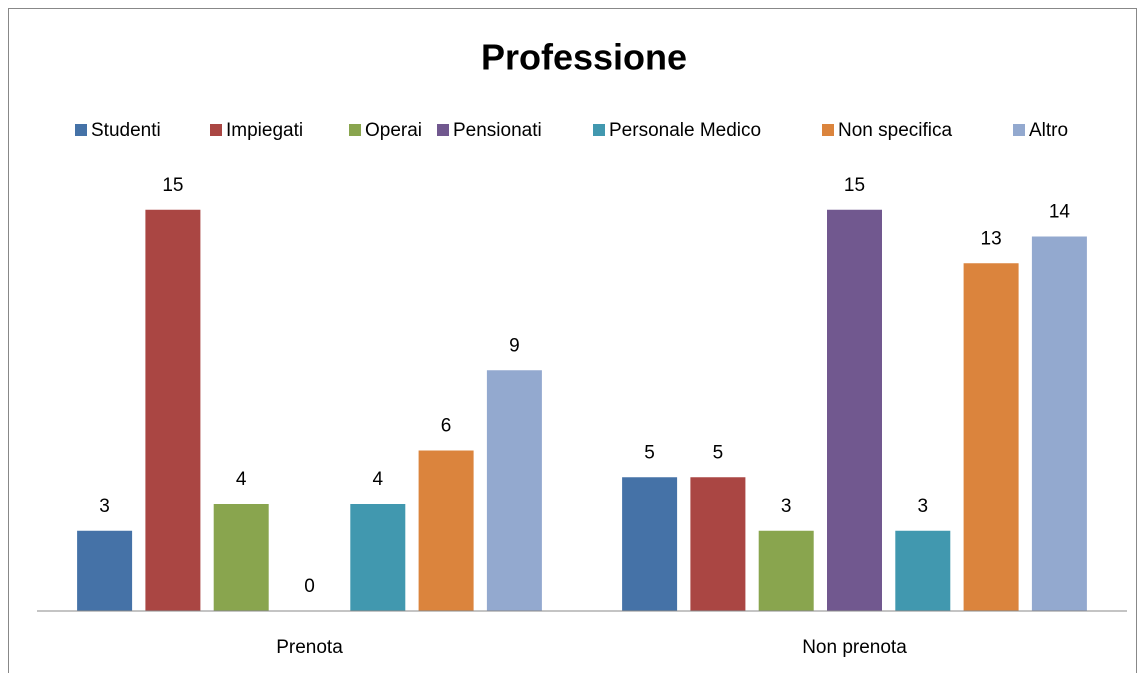  I want to click on legend-label: Personale Medico, so click(685, 130).